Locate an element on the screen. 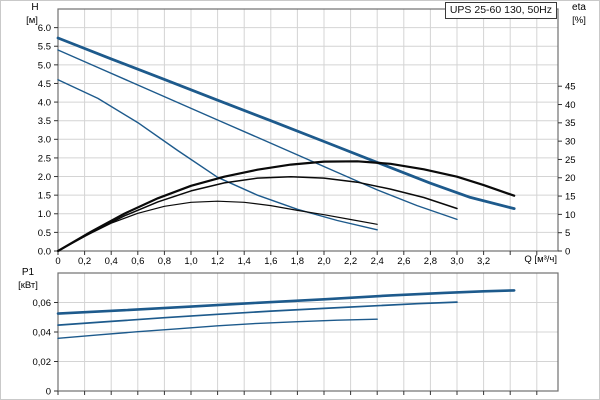  q-axis-label: Q [м³/ч] is located at coordinates (540, 259).